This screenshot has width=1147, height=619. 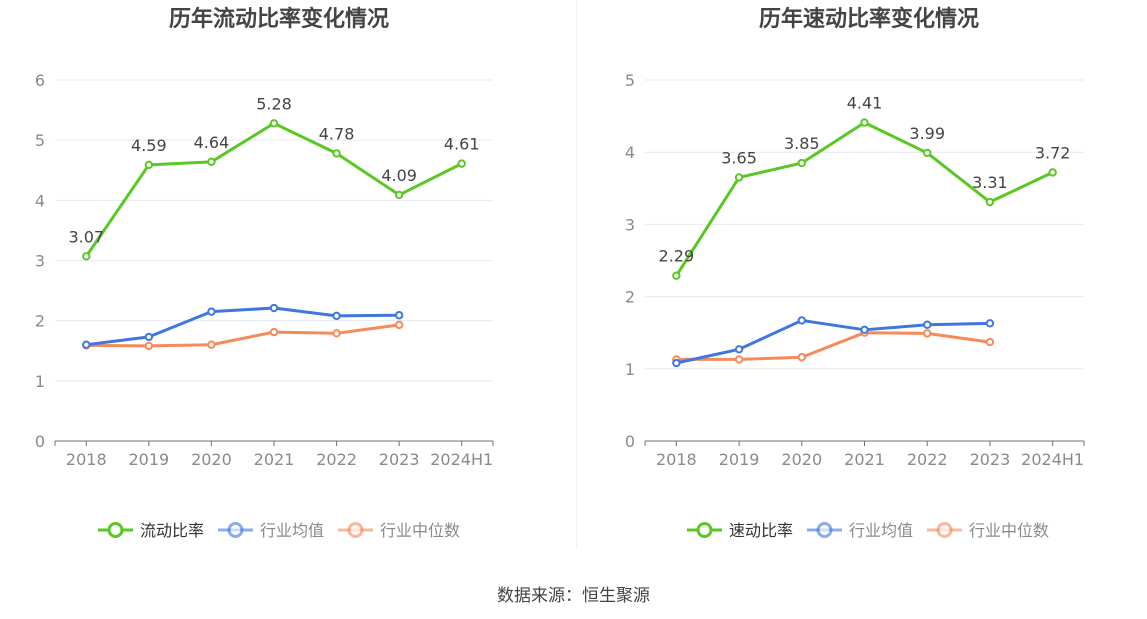 What do you see at coordinates (869, 19) in the screenshot?
I see `chart-title: 历年速动比率变化情况` at bounding box center [869, 19].